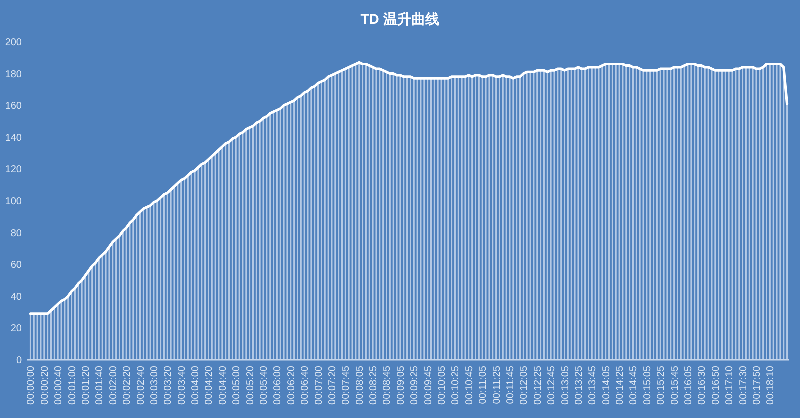 This screenshot has width=800, height=418. Describe the element at coordinates (374, 385) in the screenshot. I see `x-tick-label: 00:08:25` at that location.